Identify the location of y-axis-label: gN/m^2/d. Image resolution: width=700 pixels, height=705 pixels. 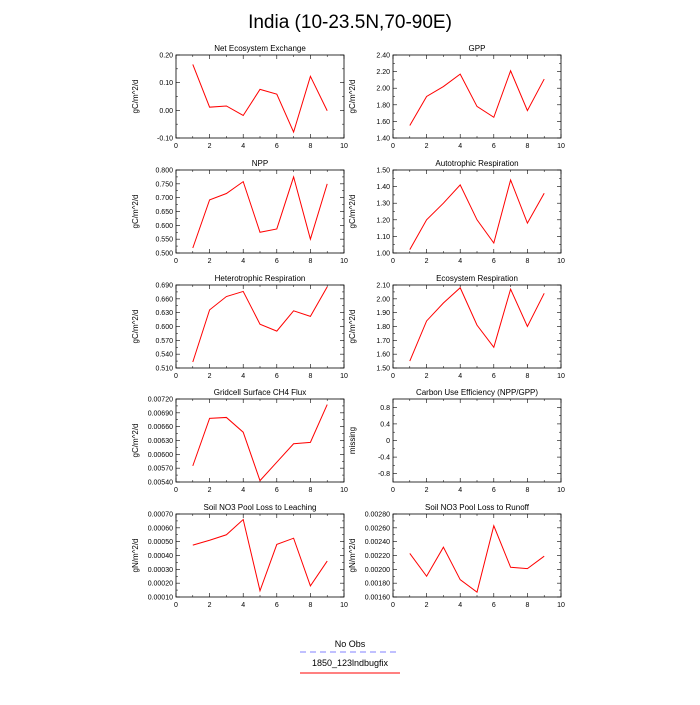
(352, 556).